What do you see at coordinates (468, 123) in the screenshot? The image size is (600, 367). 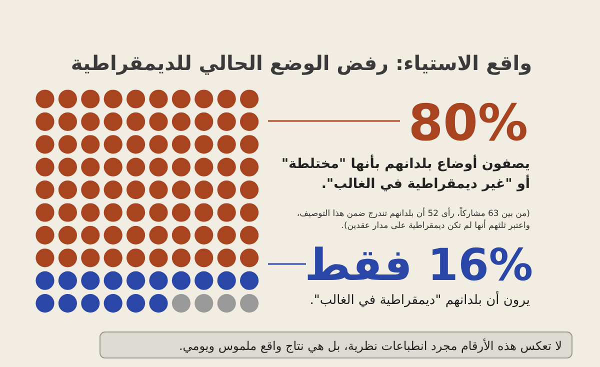 I see `data-label: 80%` at bounding box center [468, 123].